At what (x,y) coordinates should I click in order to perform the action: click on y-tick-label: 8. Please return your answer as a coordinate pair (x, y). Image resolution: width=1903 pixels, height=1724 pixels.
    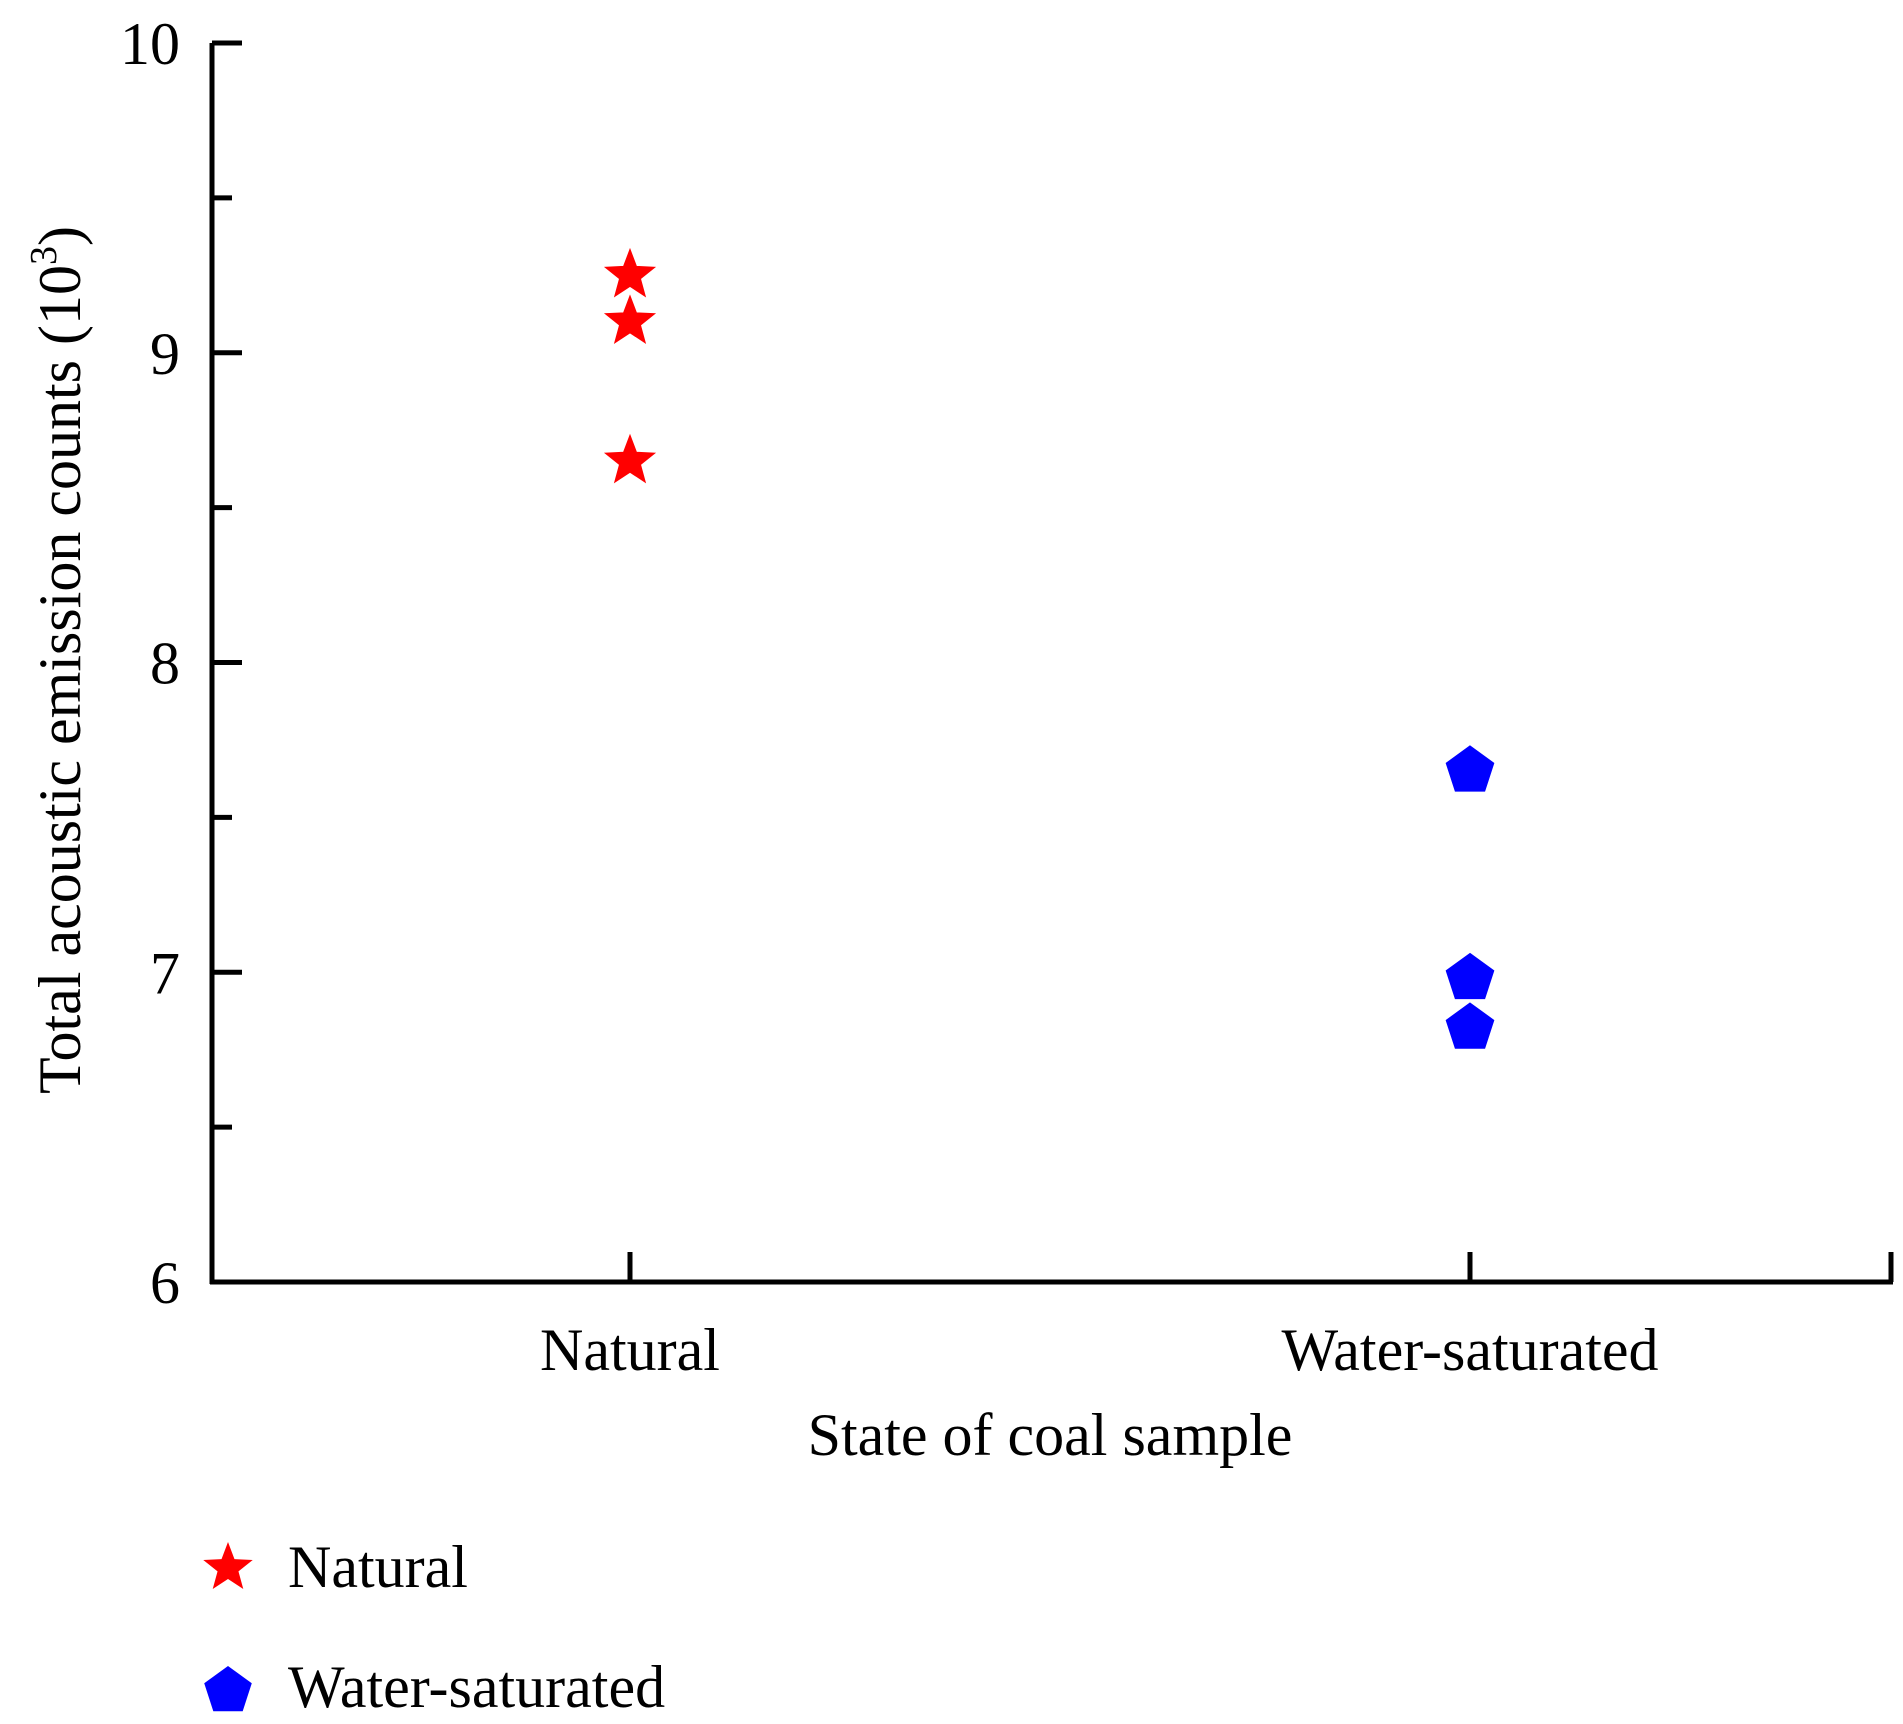
    Looking at the image, I should click on (165, 664).